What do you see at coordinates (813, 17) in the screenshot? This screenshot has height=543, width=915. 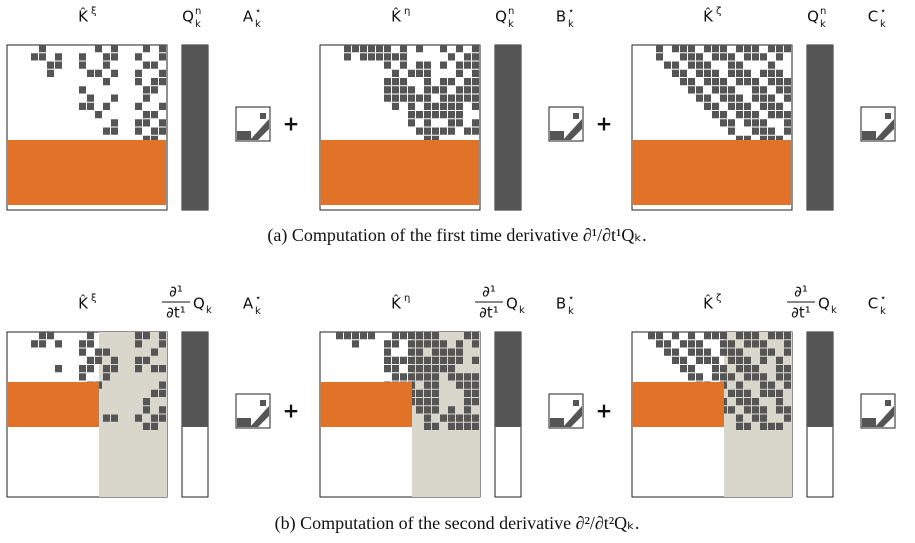 I see `vector-label: Q` at bounding box center [813, 17].